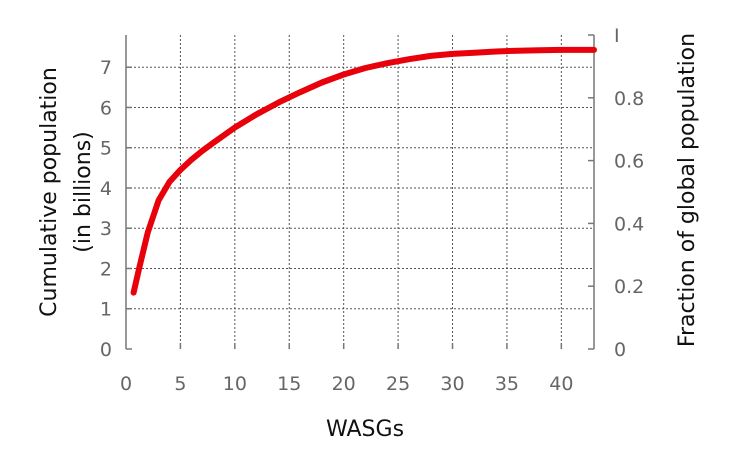  Describe the element at coordinates (629, 224) in the screenshot. I see `y2-tick-label: 0.4` at that location.